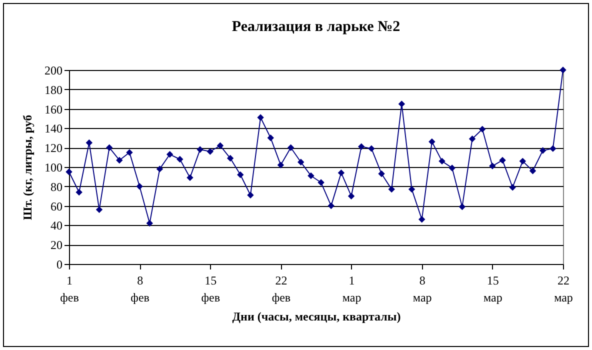 The image size is (592, 350). Describe the element at coordinates (56, 187) in the screenshot. I see `y-tick-label: 80` at that location.